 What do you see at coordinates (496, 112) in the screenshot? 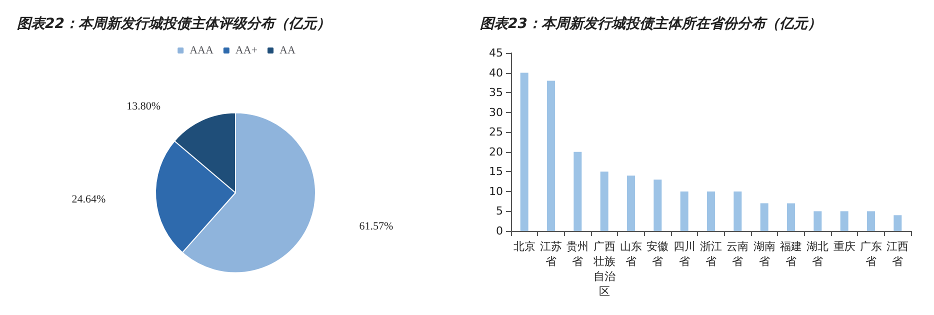
I see `y-tick-label: 30` at bounding box center [496, 112].